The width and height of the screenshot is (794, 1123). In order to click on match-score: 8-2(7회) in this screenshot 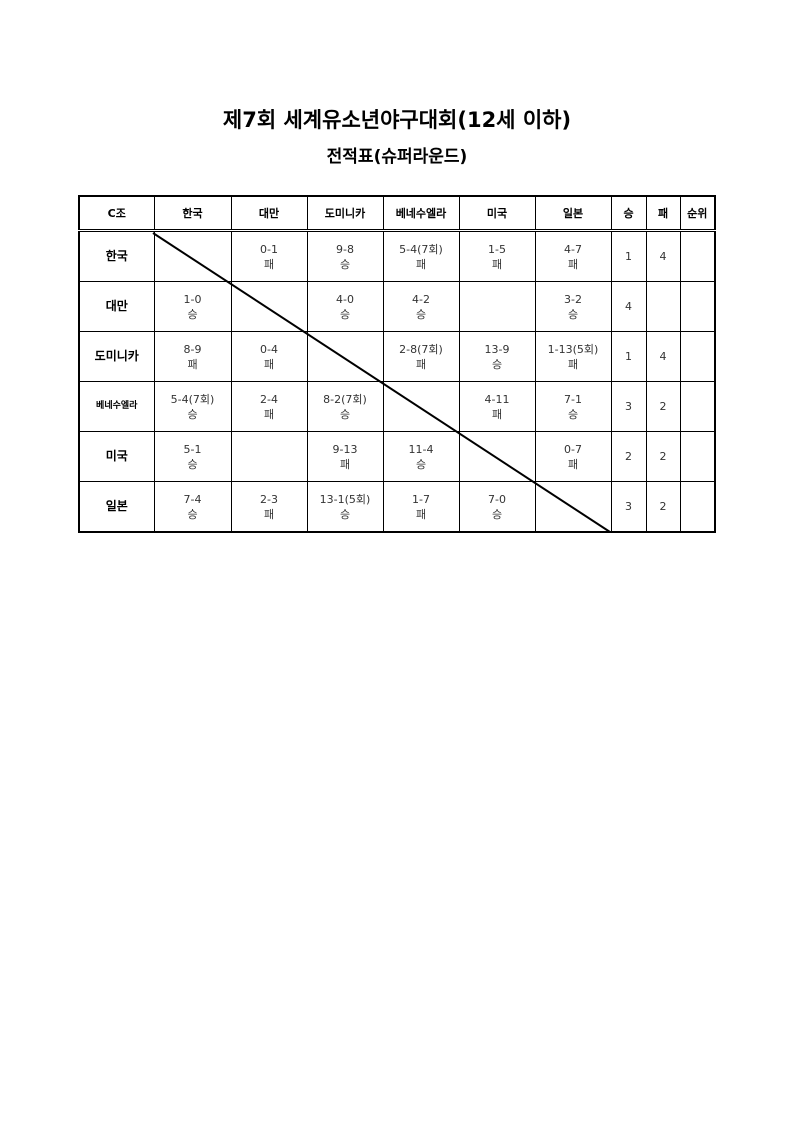, I will do `click(345, 399)`.